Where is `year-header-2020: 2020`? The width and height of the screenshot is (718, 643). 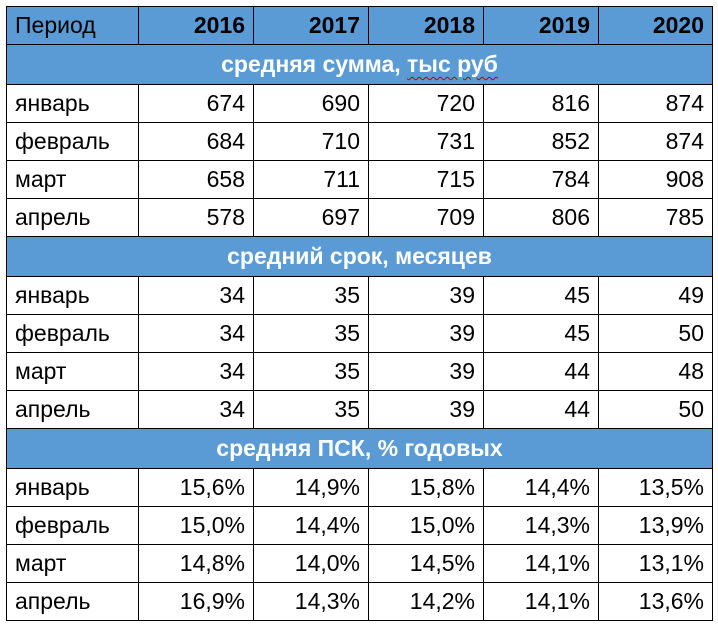 year-header-2020: 2020 is located at coordinates (655, 25).